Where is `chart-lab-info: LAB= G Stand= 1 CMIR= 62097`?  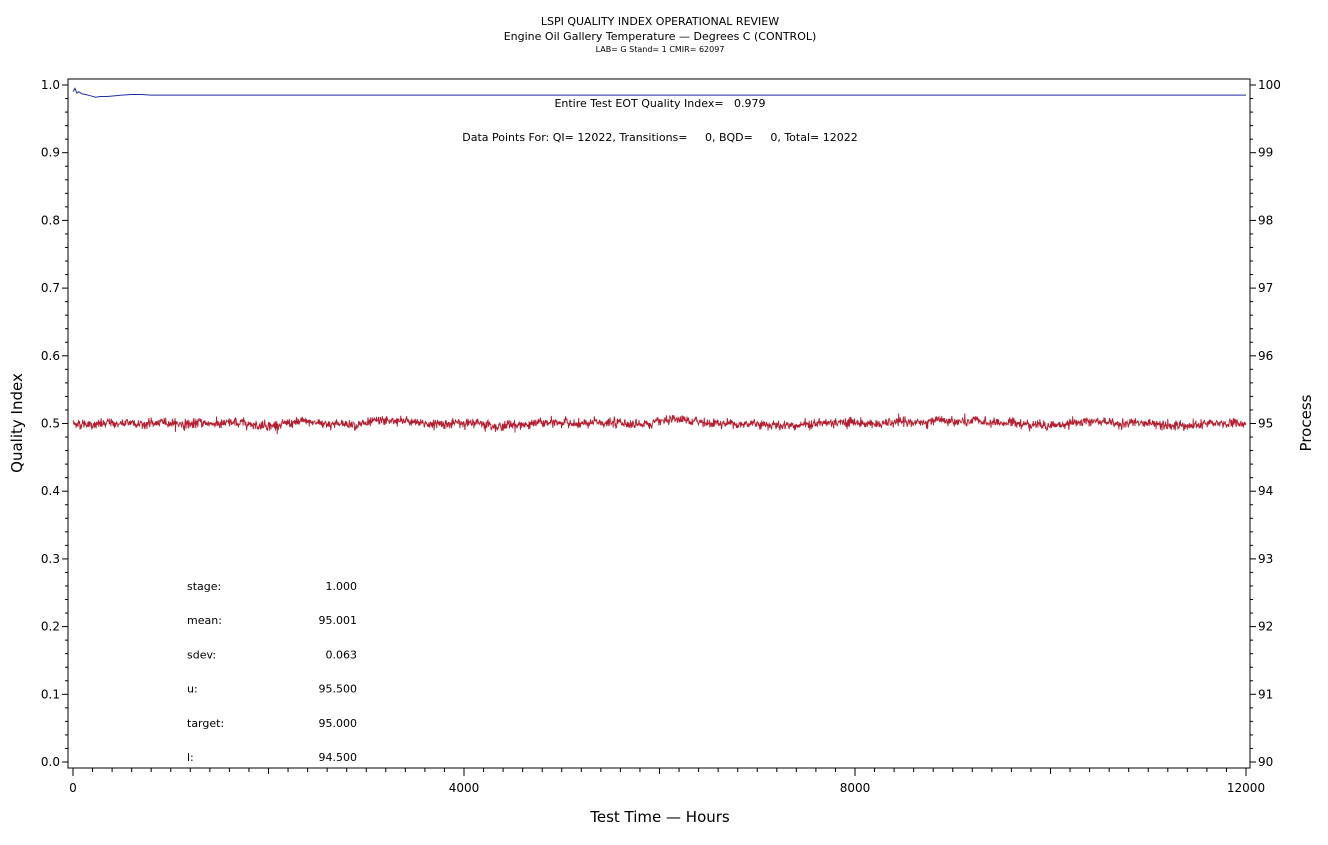
chart-lab-info: LAB= G Stand= 1 CMIR= 62097 is located at coordinates (660, 49).